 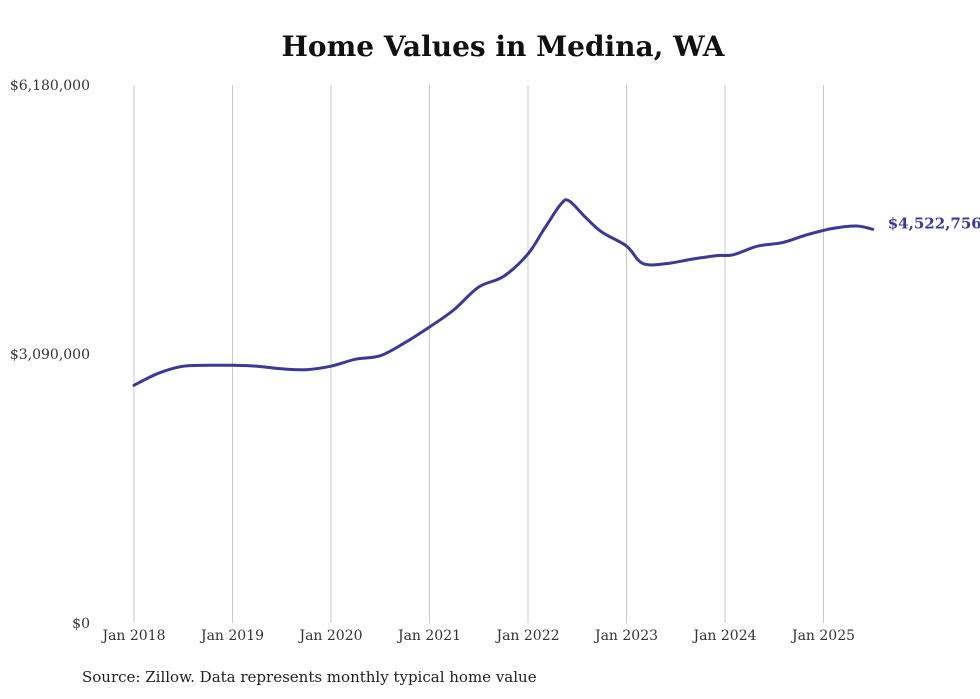 What do you see at coordinates (50, 355) in the screenshot?
I see `y-tick-label: $3,090,000` at bounding box center [50, 355].